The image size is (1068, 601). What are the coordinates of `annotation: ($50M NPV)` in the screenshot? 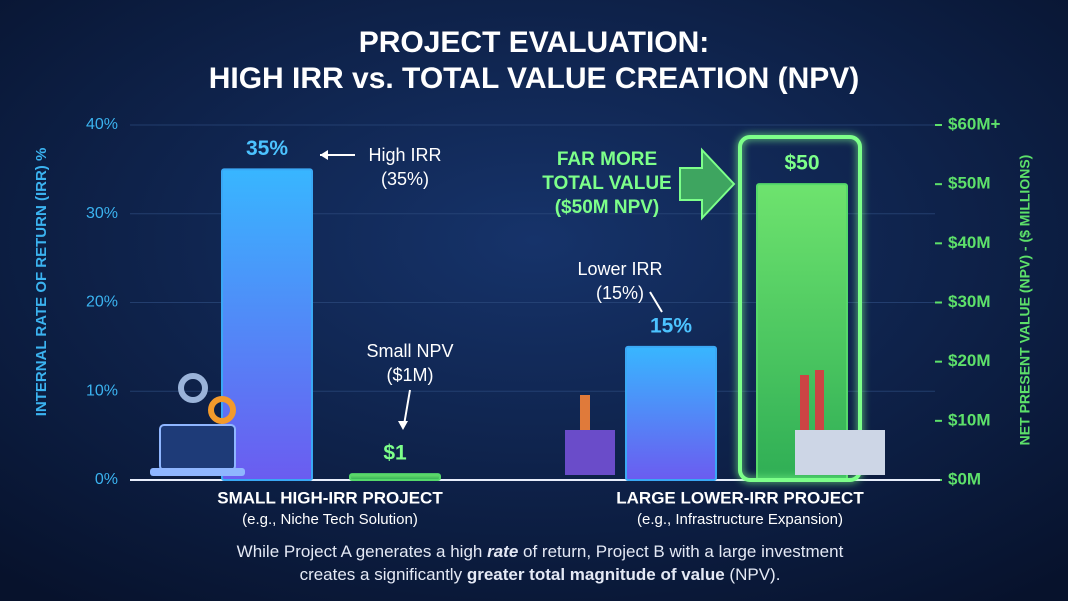 It's located at (607, 207).